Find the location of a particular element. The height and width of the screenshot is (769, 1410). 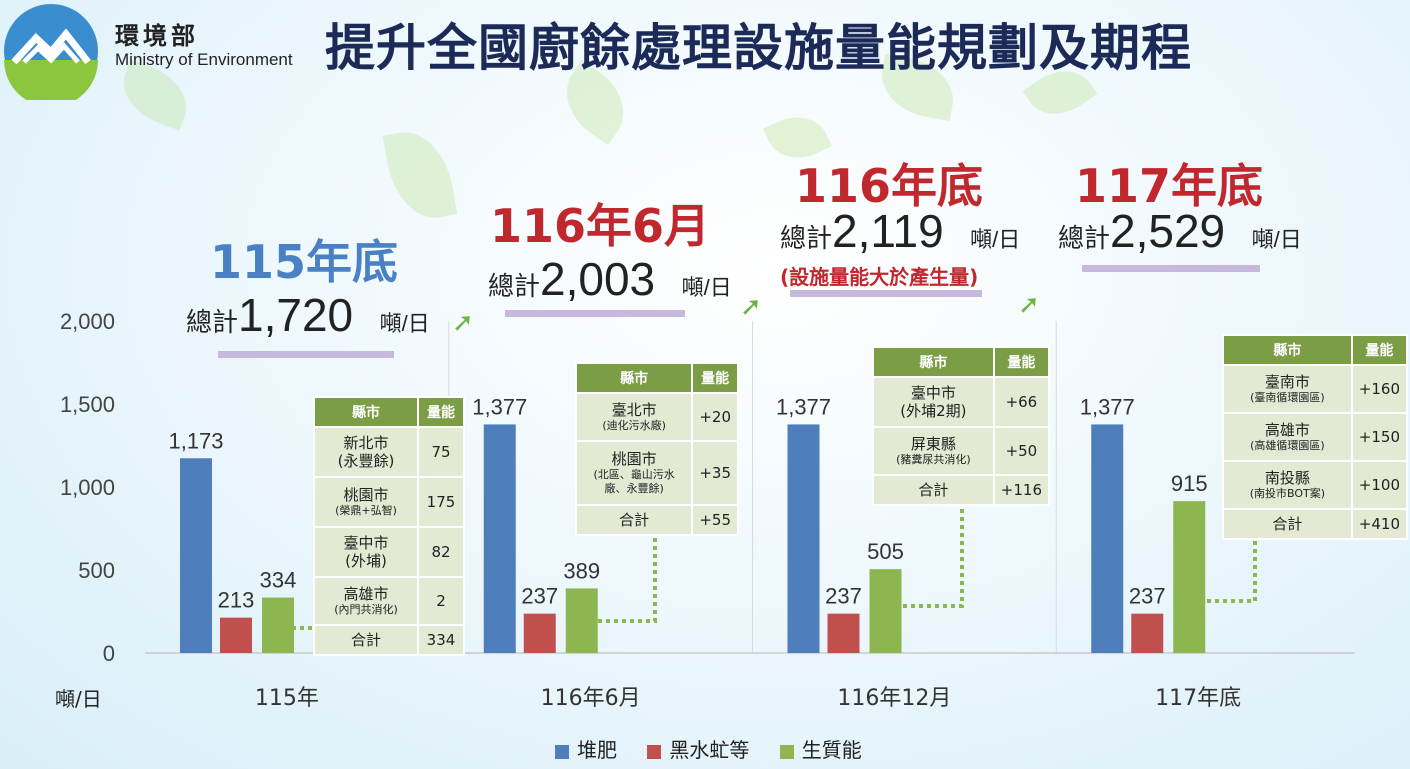

legend-label: 堆肥 is located at coordinates (597, 750).